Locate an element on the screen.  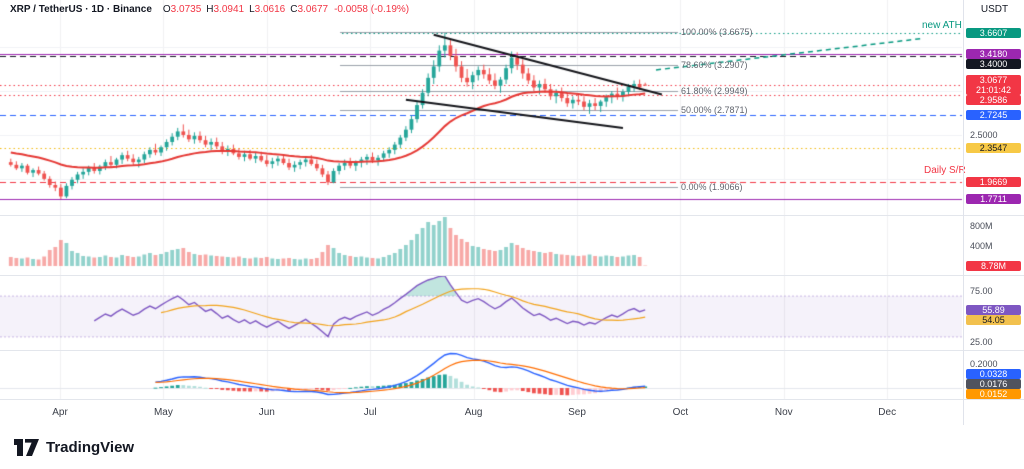
ohlc-value: 3.0616 is located at coordinates (270, 9).